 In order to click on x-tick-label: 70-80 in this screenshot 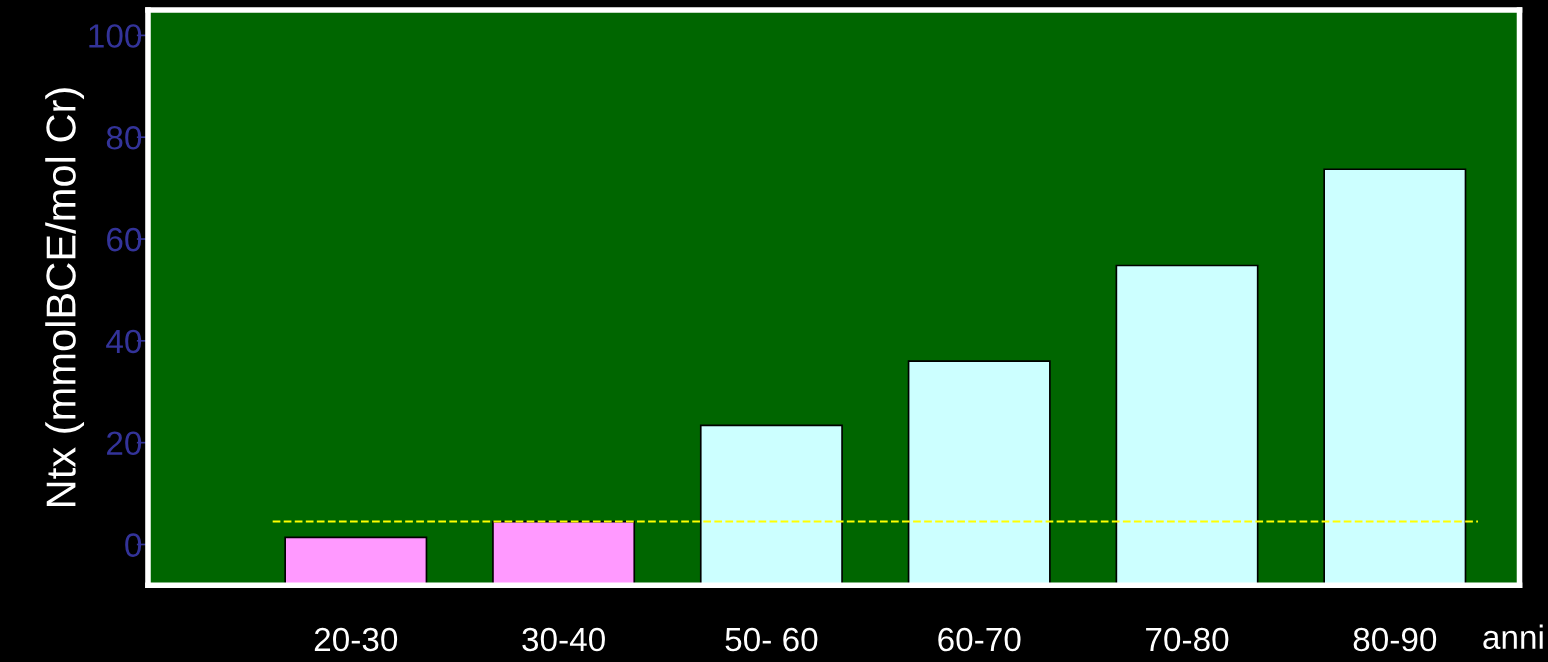, I will do `click(1187, 639)`.